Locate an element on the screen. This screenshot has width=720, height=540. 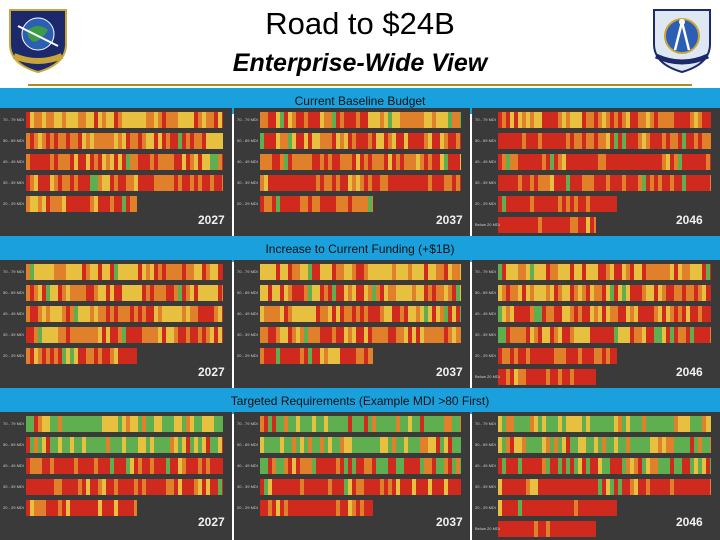
section-label-increase: Increase to Current Funding (+$1B) is located at coordinates (360, 249).